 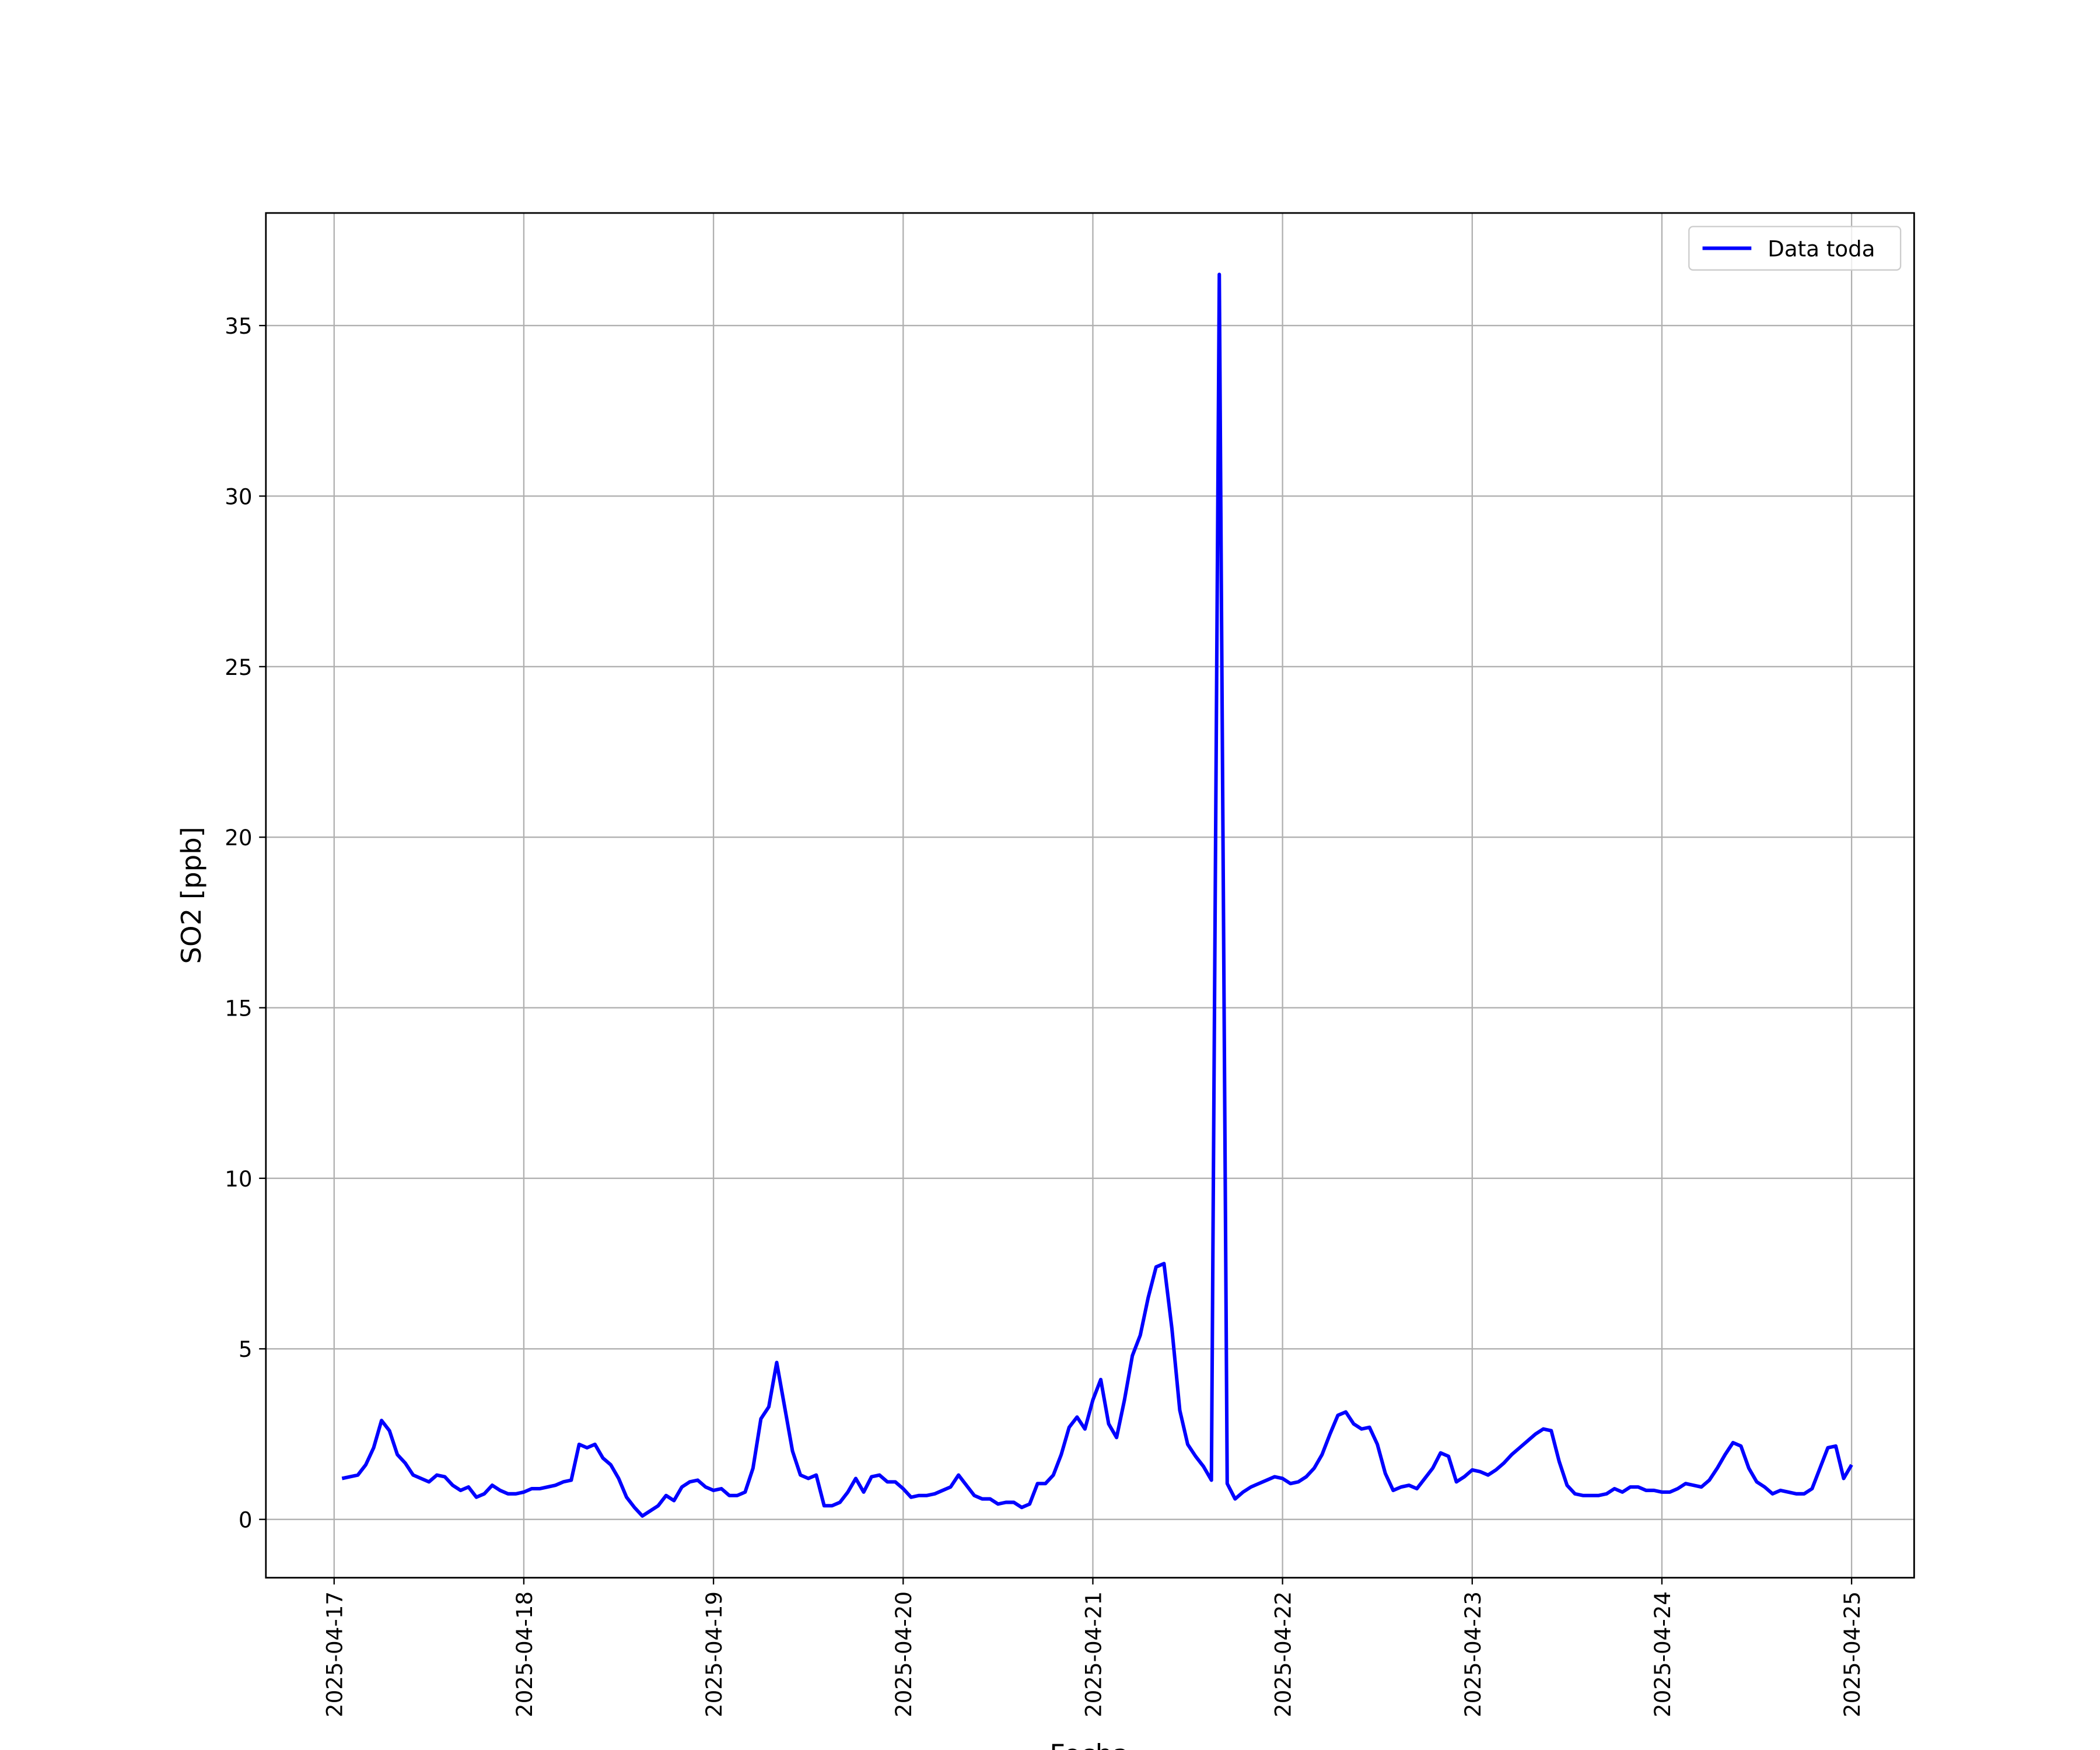 What do you see at coordinates (246, 1349) in the screenshot?
I see `y-tick-label: 5` at bounding box center [246, 1349].